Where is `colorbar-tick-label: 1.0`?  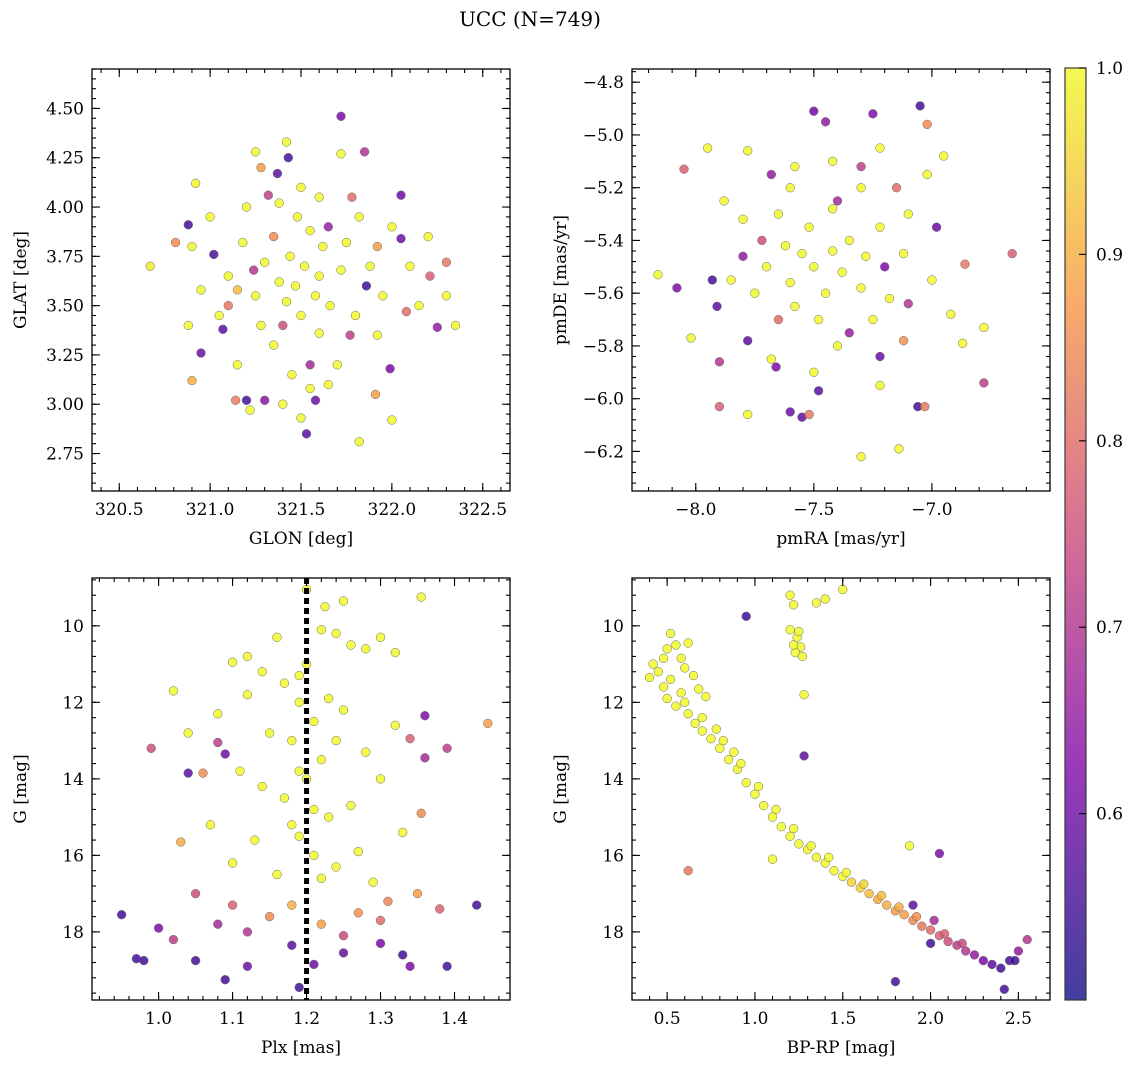 colorbar-tick-label: 1.0 is located at coordinates (1109, 69).